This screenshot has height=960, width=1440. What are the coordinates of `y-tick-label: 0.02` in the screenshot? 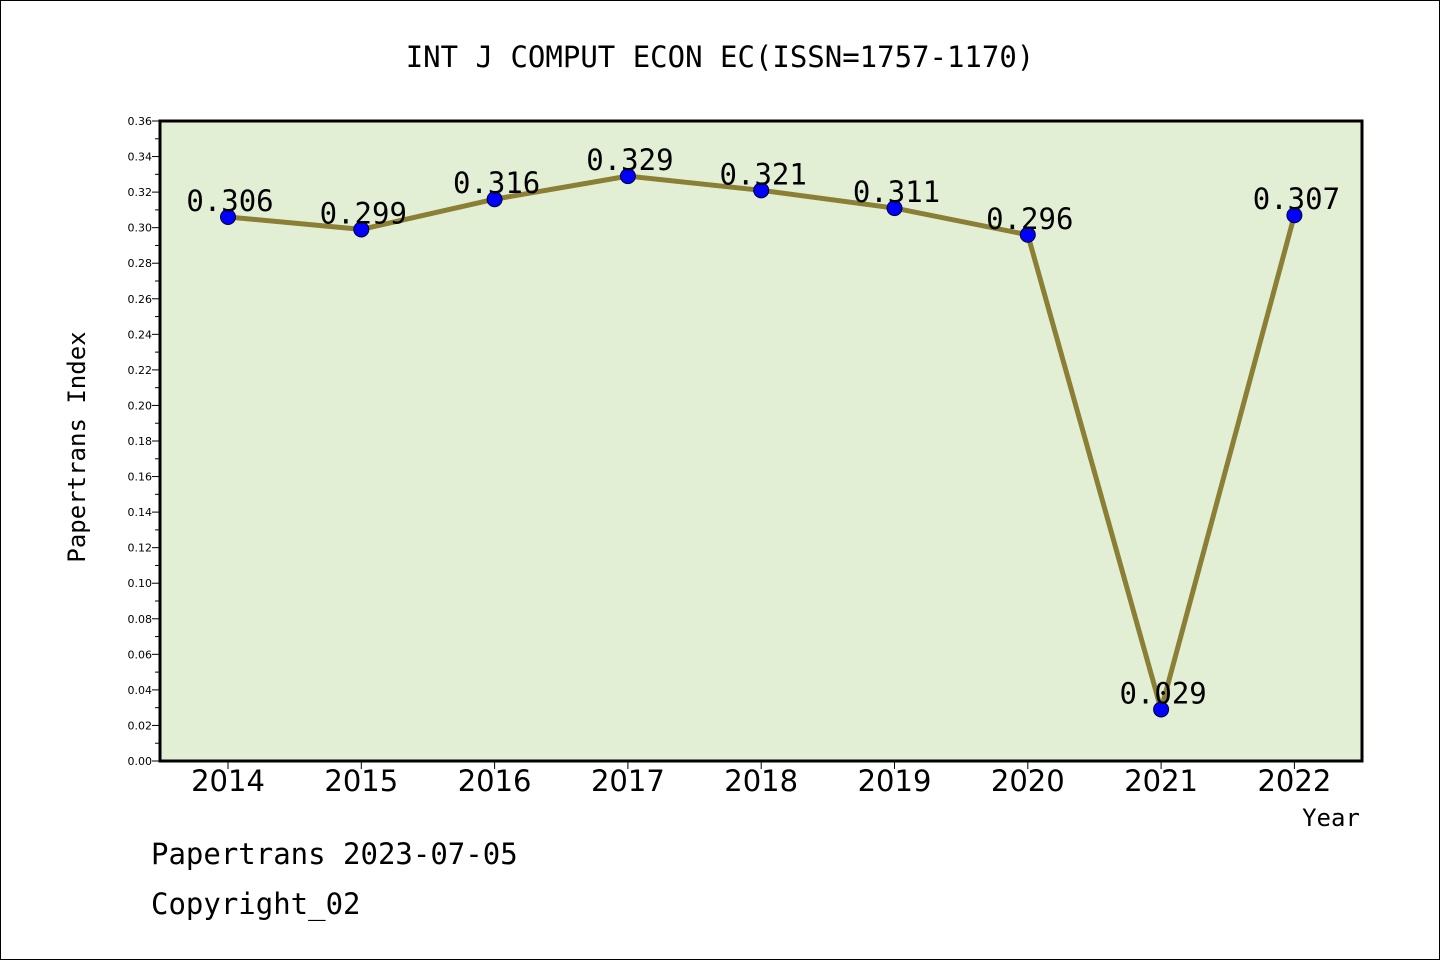 It's located at (140, 725).